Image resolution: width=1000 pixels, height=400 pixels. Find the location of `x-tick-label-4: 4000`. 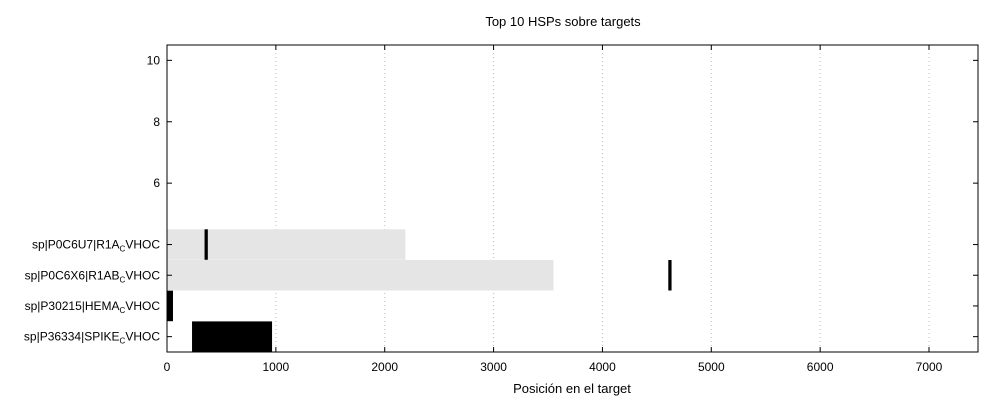

x-tick-label-4: 4000 is located at coordinates (602, 367).